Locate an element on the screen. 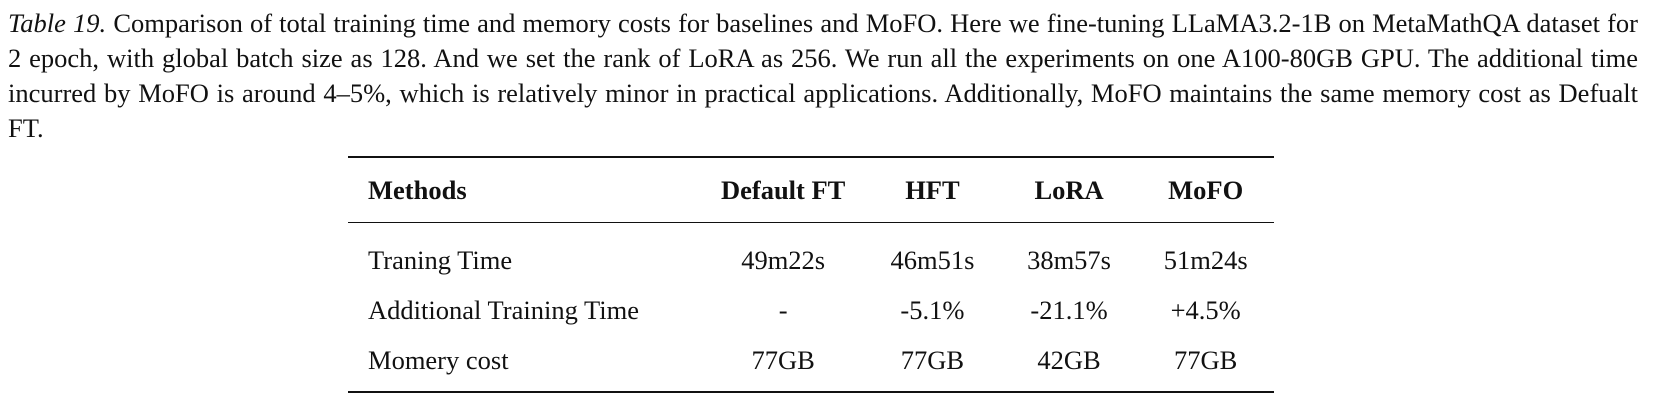  table-row: Momery cost 77GB 77GB 42GB 77GB is located at coordinates (811, 363).